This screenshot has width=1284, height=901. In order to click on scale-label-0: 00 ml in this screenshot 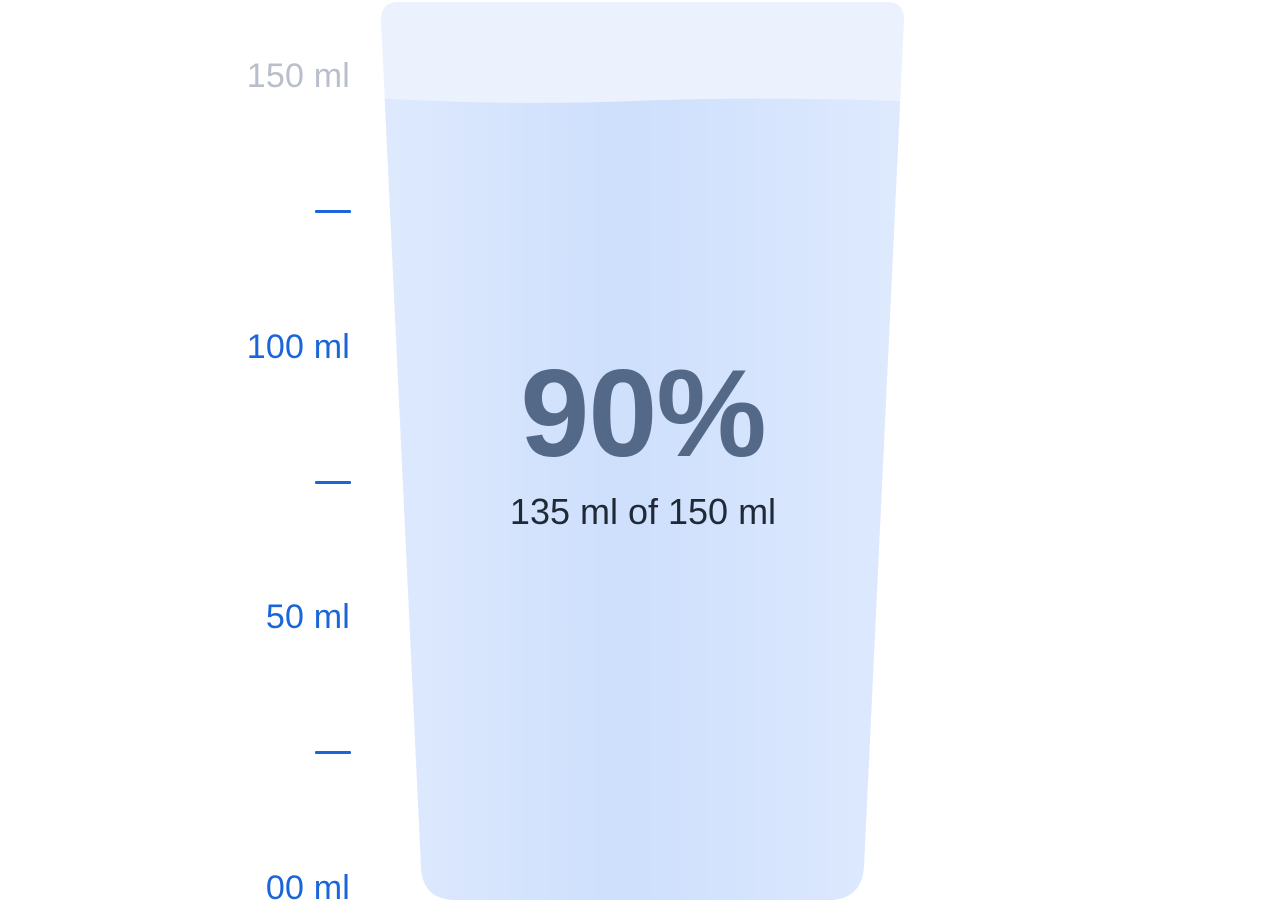, I will do `click(307, 885)`.